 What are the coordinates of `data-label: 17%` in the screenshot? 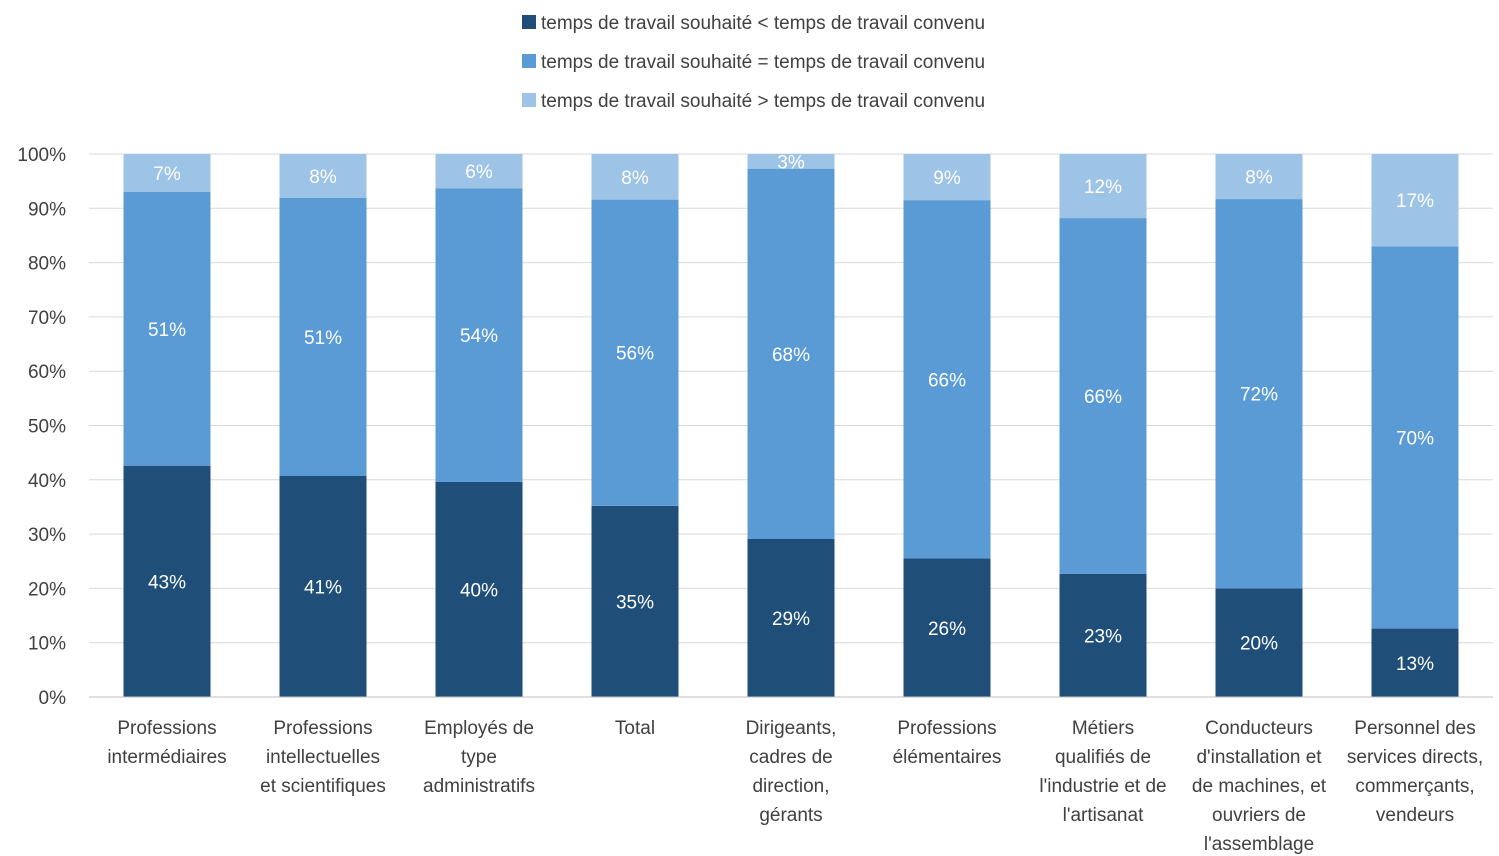 It's located at (1415, 201).